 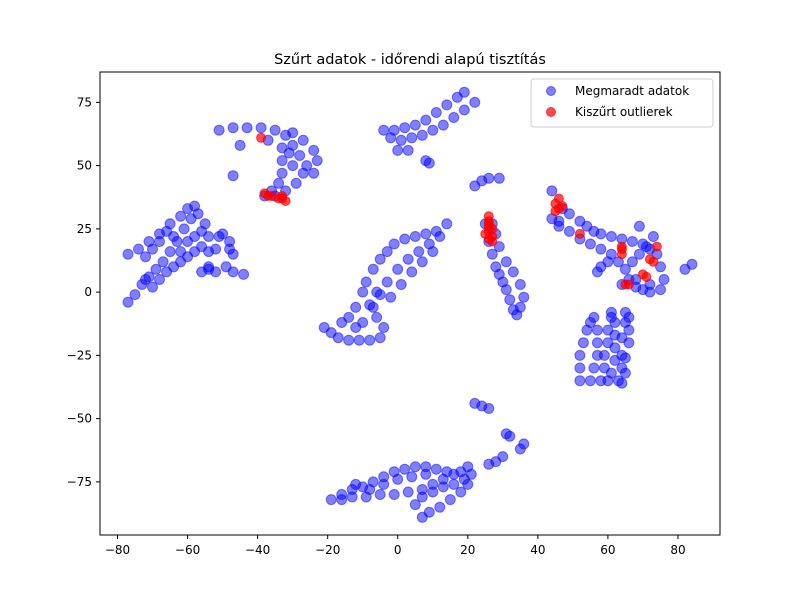 I want to click on y-axis: −75 −50 −25 0 25 50 75, so click(x=83, y=292).